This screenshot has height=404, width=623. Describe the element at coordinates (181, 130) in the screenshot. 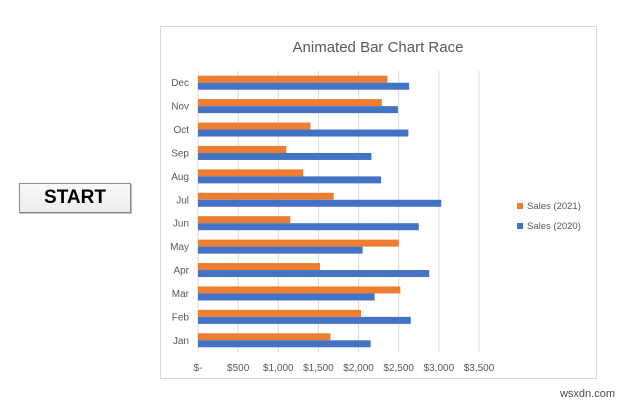

I see `category-label: Oct` at that location.